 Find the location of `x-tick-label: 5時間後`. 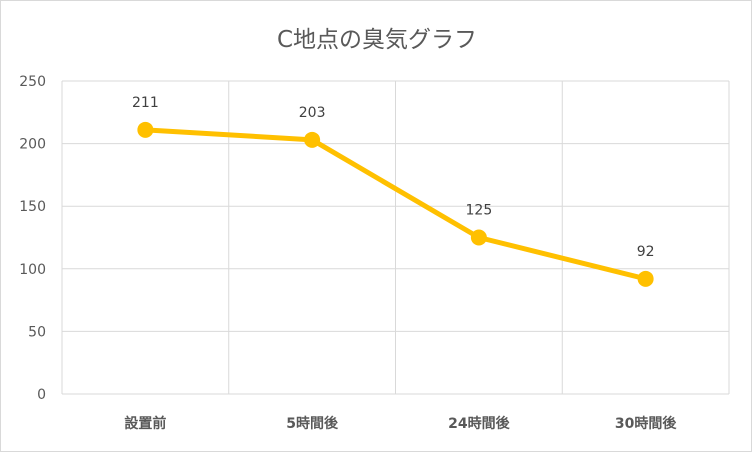

x-tick-label: 5時間後 is located at coordinates (312, 423).